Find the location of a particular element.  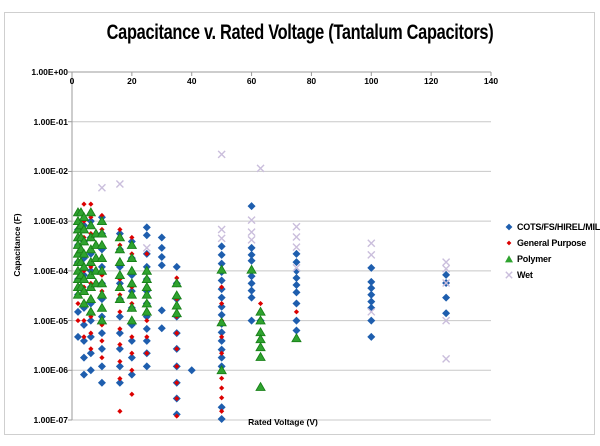

y-tick-label: 1.00E-03 is located at coordinates (51, 221).